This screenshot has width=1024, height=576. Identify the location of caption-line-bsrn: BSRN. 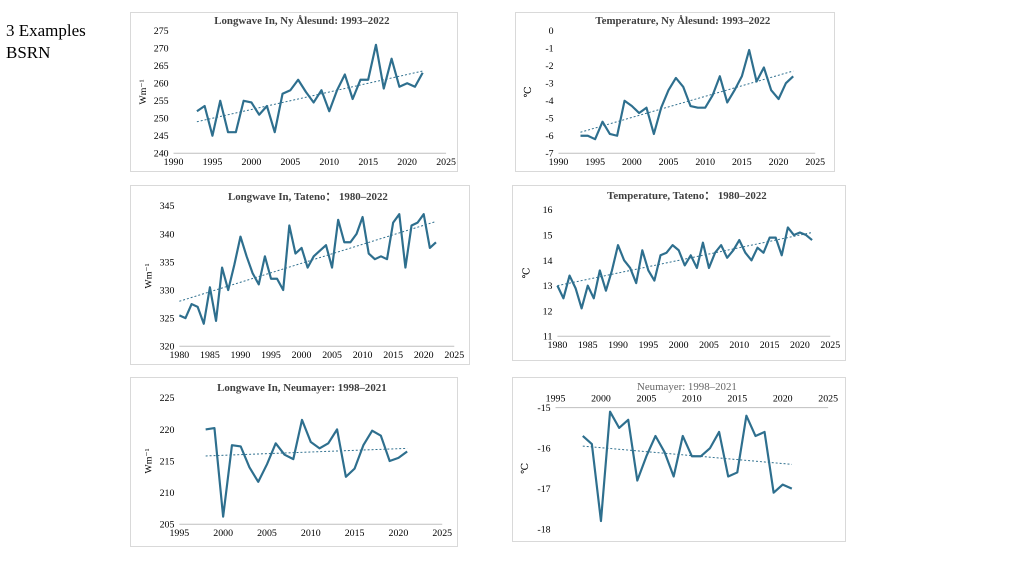
(28, 52).